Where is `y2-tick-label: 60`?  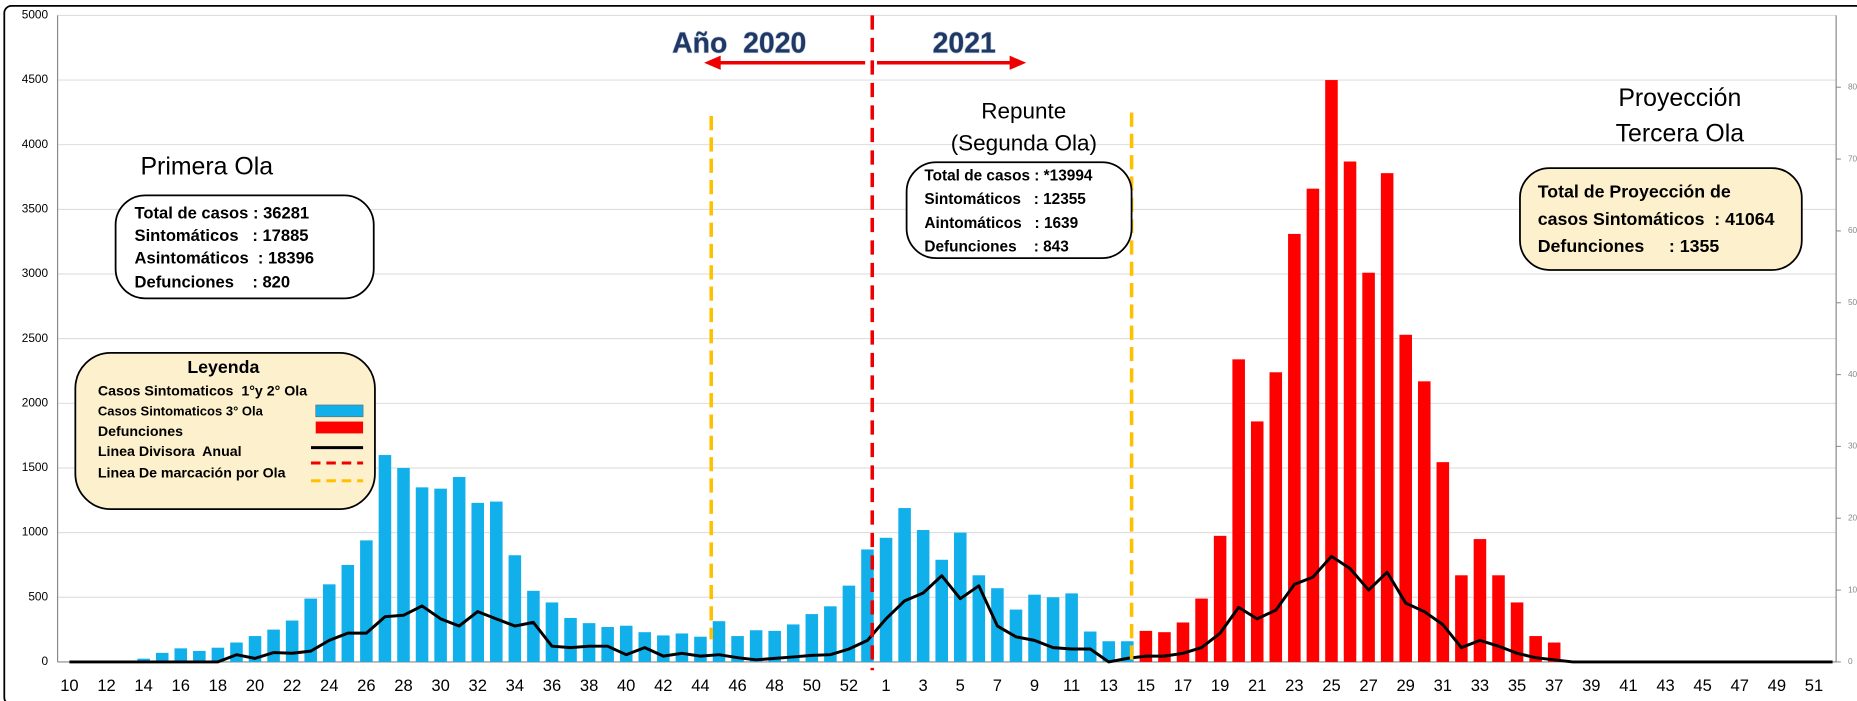
y2-tick-label: 60 is located at coordinates (1852, 230).